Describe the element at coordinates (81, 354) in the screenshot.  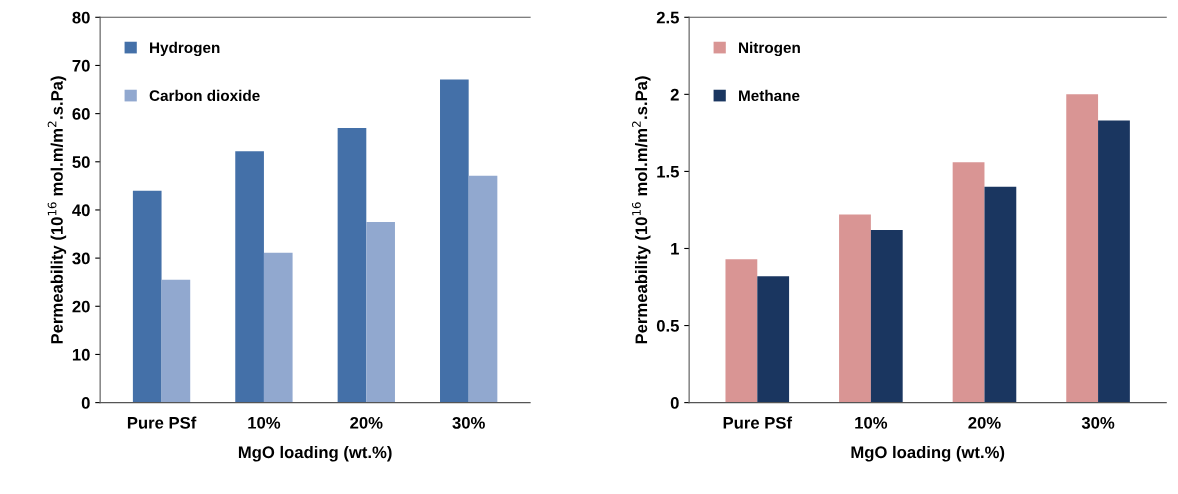
I see `y-tick-label: 10` at that location.